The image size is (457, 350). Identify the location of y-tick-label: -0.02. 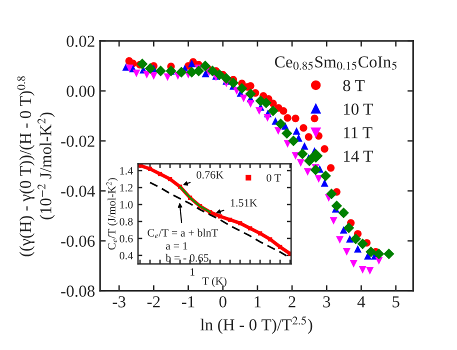
(77, 141).